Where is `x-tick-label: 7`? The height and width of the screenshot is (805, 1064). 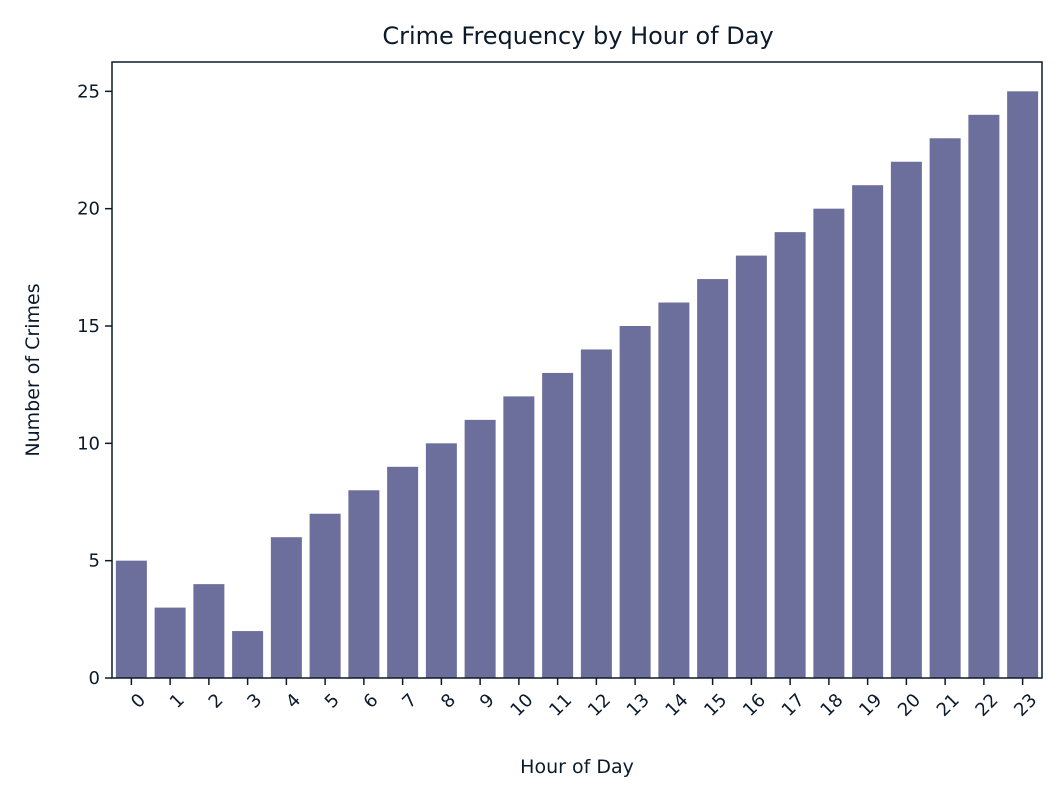
x-tick-label: 7 is located at coordinates (409, 701).